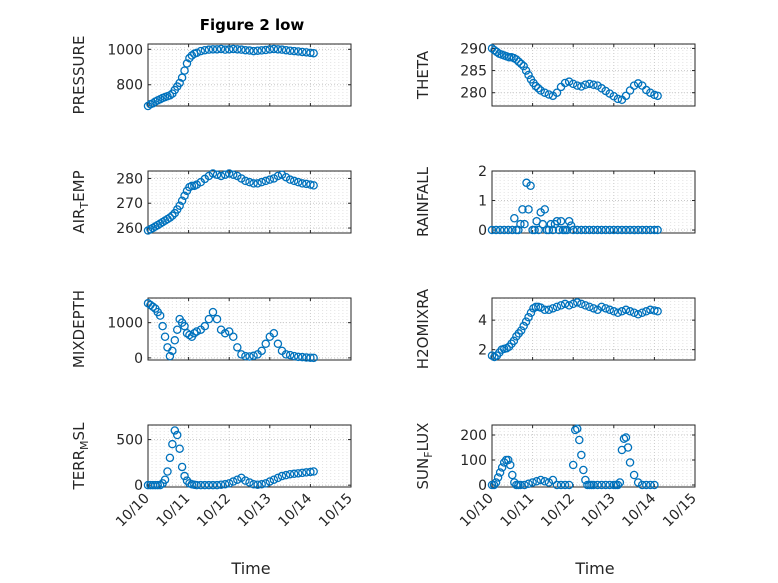 This screenshot has width=778, height=583. I want to click on subplot-air_temp: 260 270 280 AIRTEMP, so click(211, 203).